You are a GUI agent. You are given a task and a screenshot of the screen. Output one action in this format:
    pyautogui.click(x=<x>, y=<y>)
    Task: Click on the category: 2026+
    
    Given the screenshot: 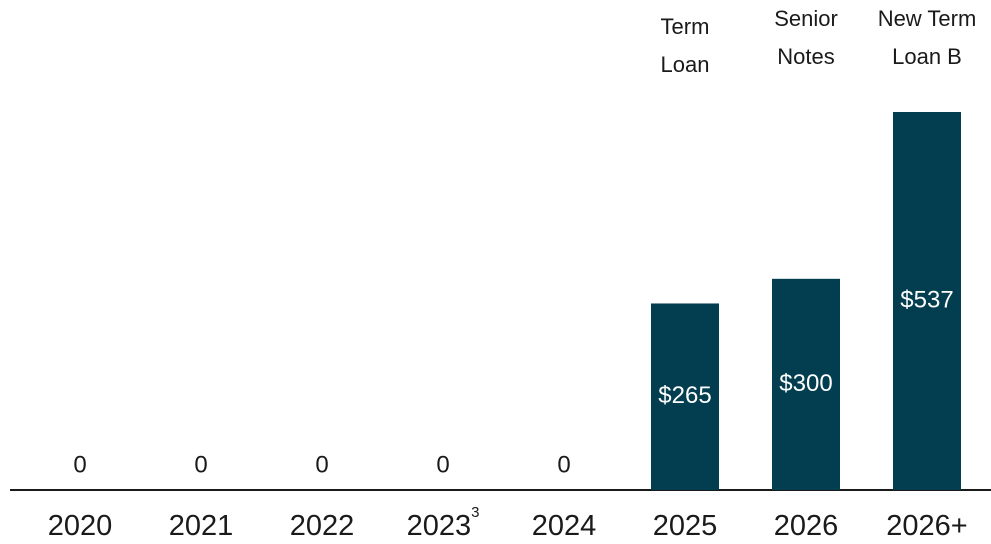 What is the action you would take?
    pyautogui.click(x=926, y=526)
    